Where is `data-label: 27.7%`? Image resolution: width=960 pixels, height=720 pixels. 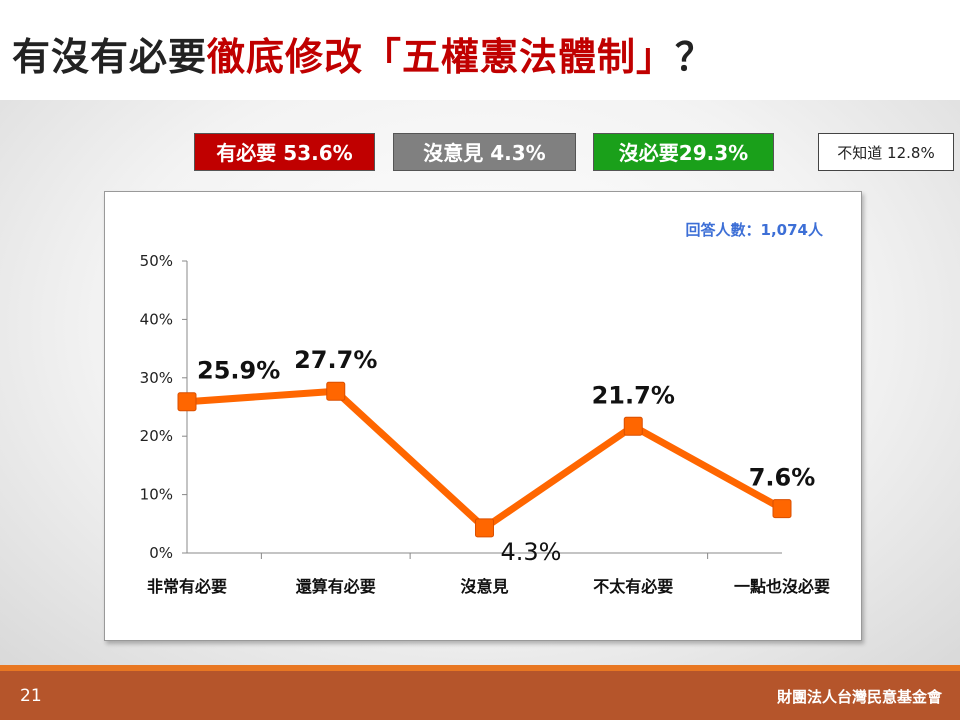
data-label: 27.7% is located at coordinates (335, 360).